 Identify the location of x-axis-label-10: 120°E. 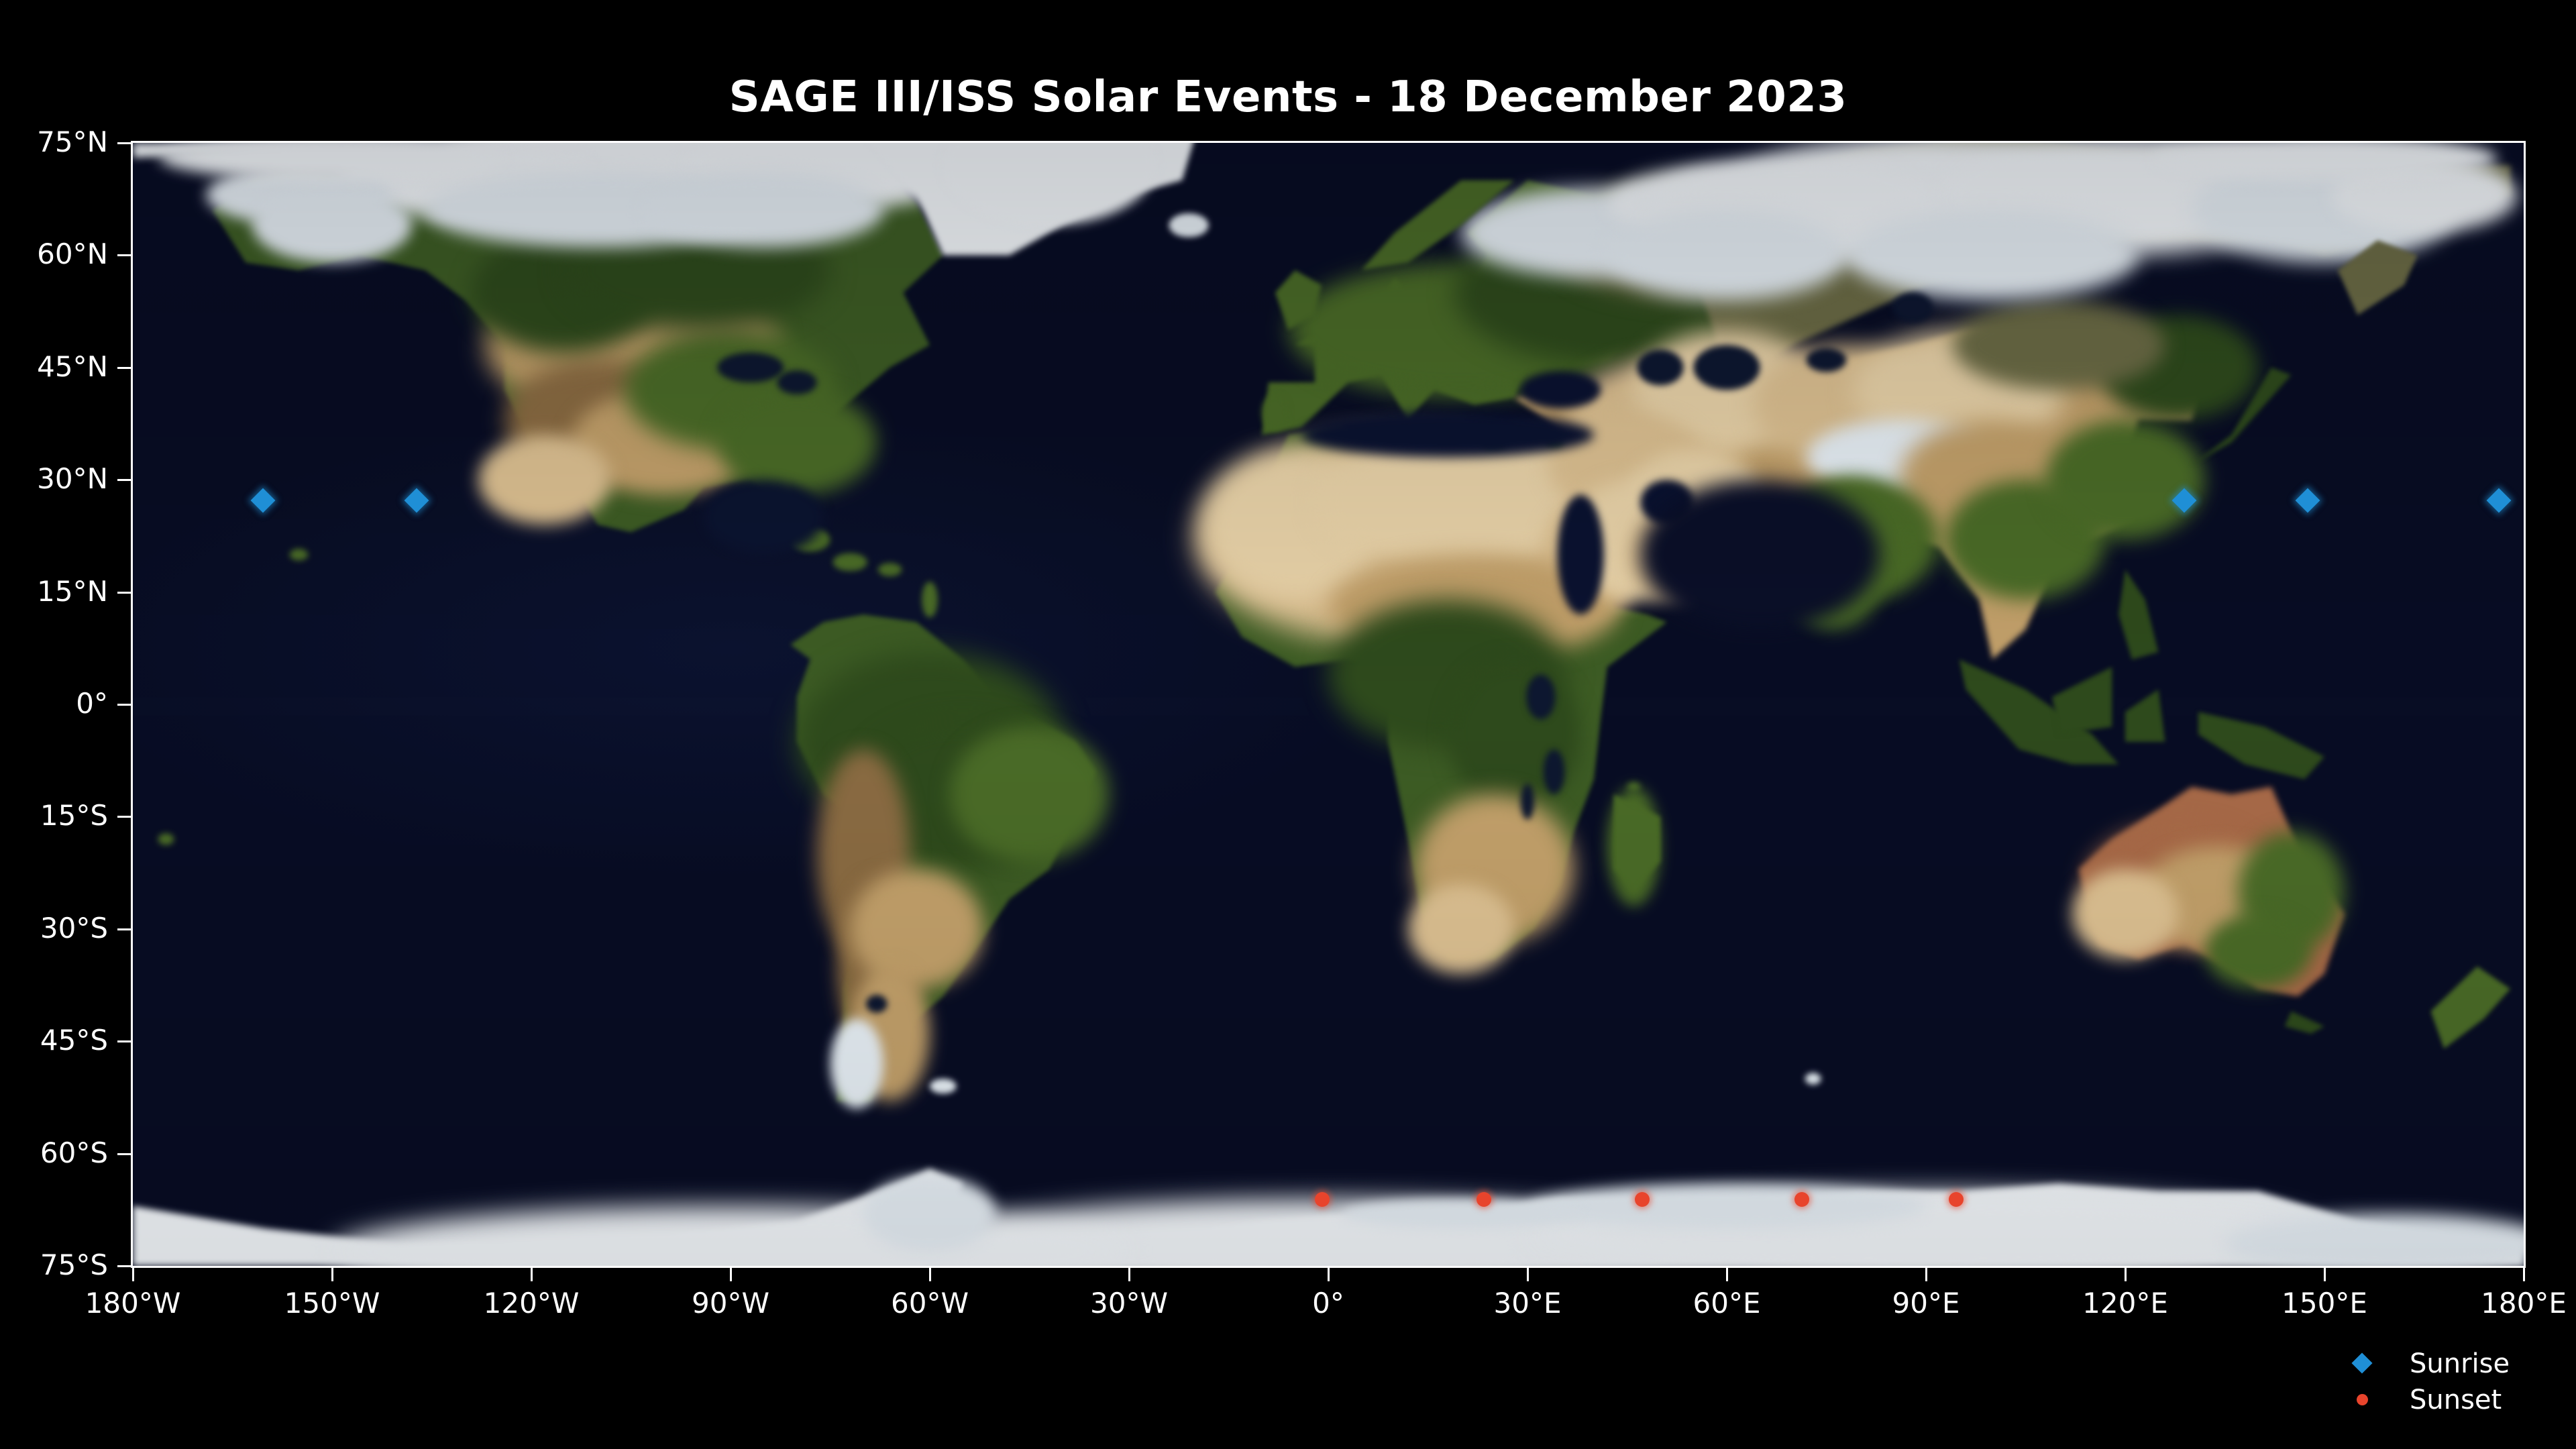
(2125, 1303).